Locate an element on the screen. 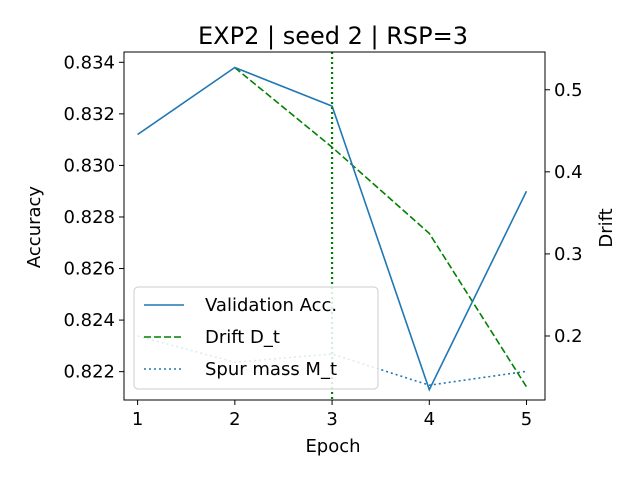  y-right-tick-label: 0.4 is located at coordinates (568, 172).